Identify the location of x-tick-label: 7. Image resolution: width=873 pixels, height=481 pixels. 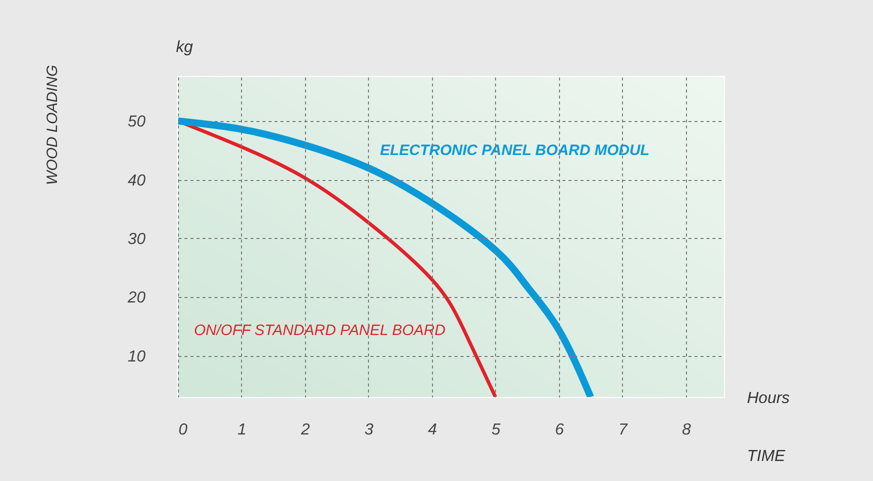
(623, 430).